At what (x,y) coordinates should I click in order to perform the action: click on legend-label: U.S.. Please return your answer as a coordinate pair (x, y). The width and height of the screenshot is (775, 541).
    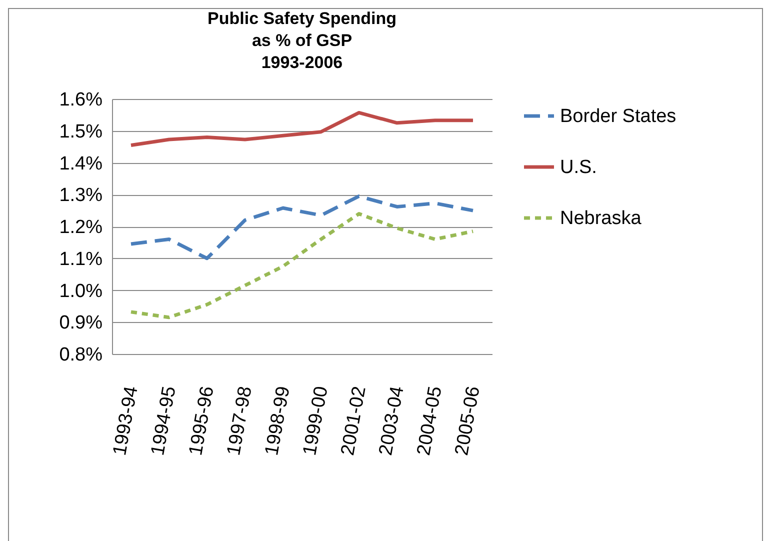
    Looking at the image, I should click on (578, 167).